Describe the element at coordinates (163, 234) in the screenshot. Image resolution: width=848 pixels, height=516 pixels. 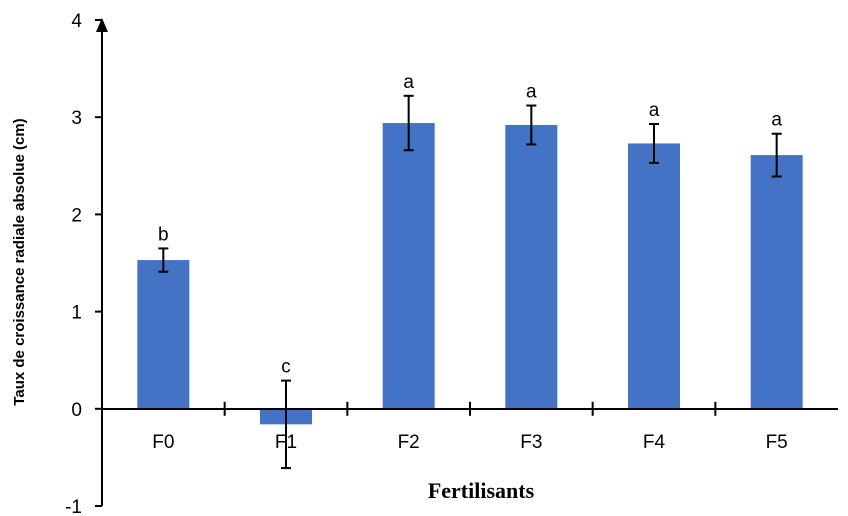
I see `significance-label-f0: b` at that location.